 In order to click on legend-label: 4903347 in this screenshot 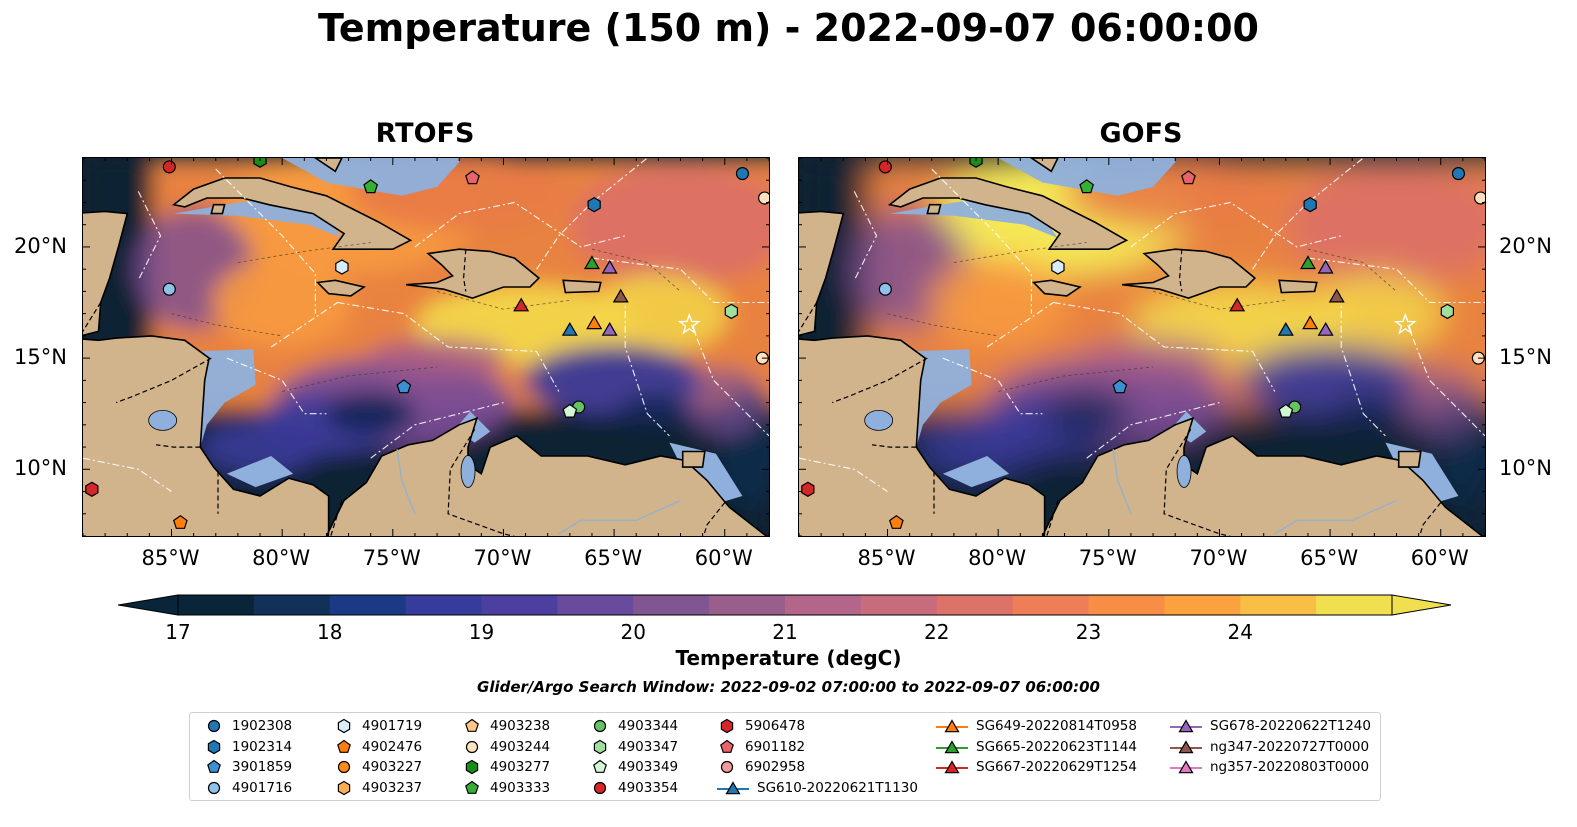, I will do `click(648, 746)`.